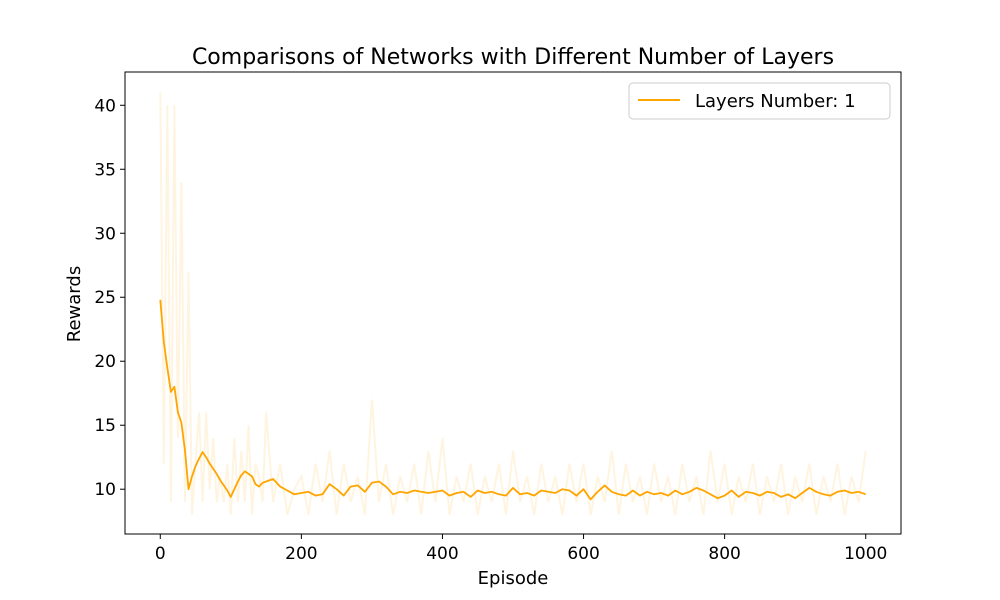  Describe the element at coordinates (105, 298) in the screenshot. I see `y-tick-label: 25` at that location.